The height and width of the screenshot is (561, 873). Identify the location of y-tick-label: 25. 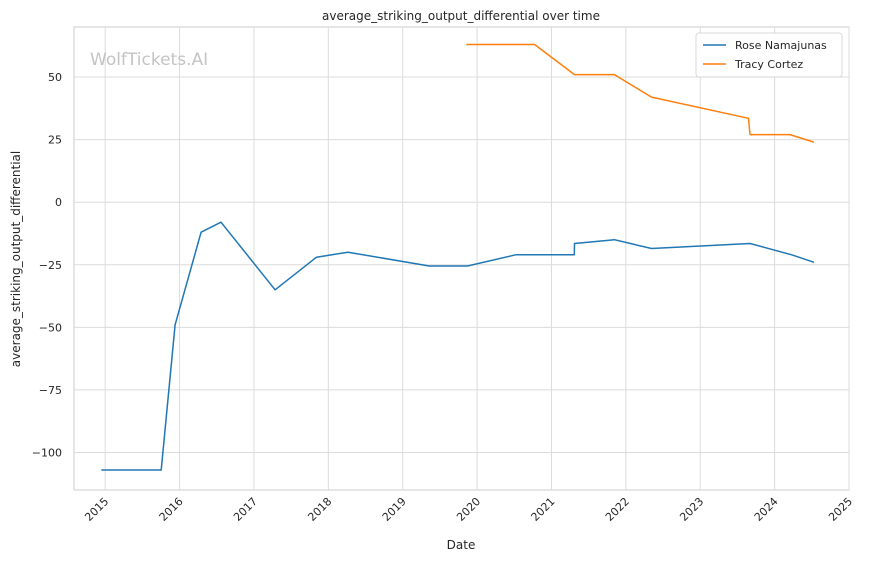
(55, 140).